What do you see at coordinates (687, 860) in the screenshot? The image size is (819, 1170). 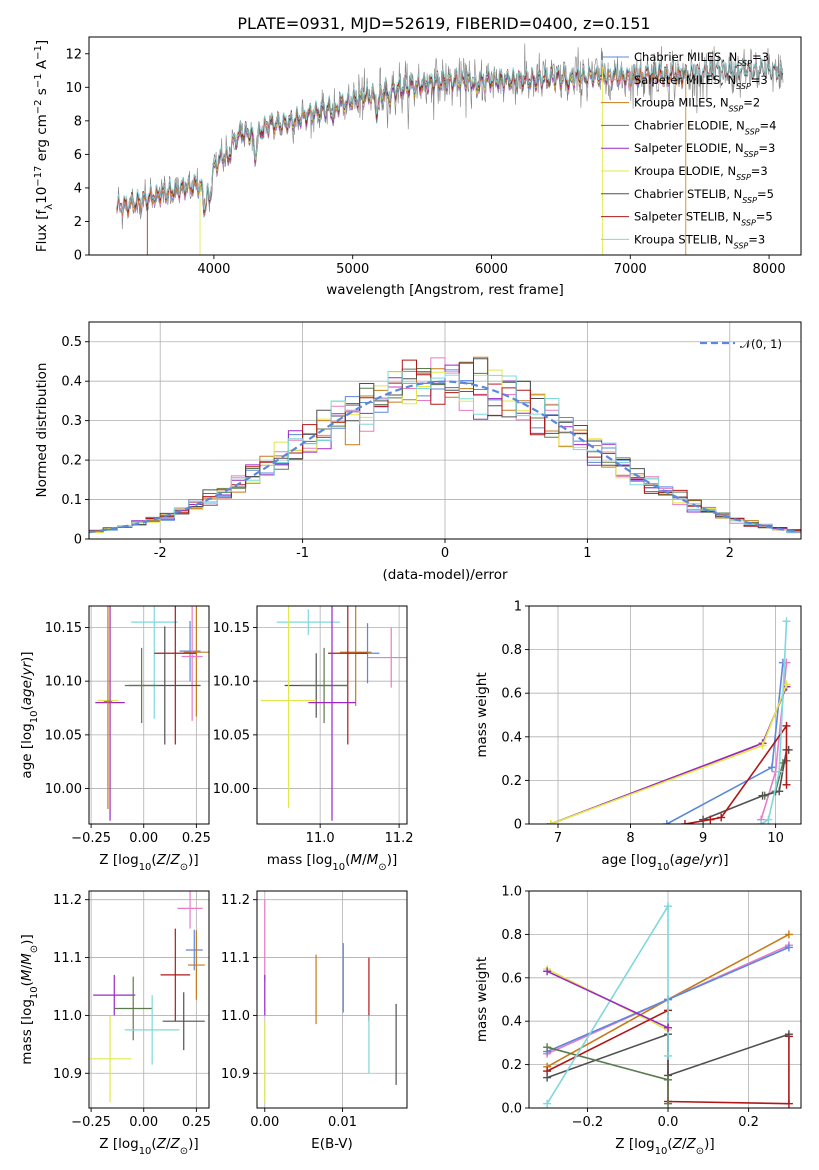 I see `label-part: age` at bounding box center [687, 860].